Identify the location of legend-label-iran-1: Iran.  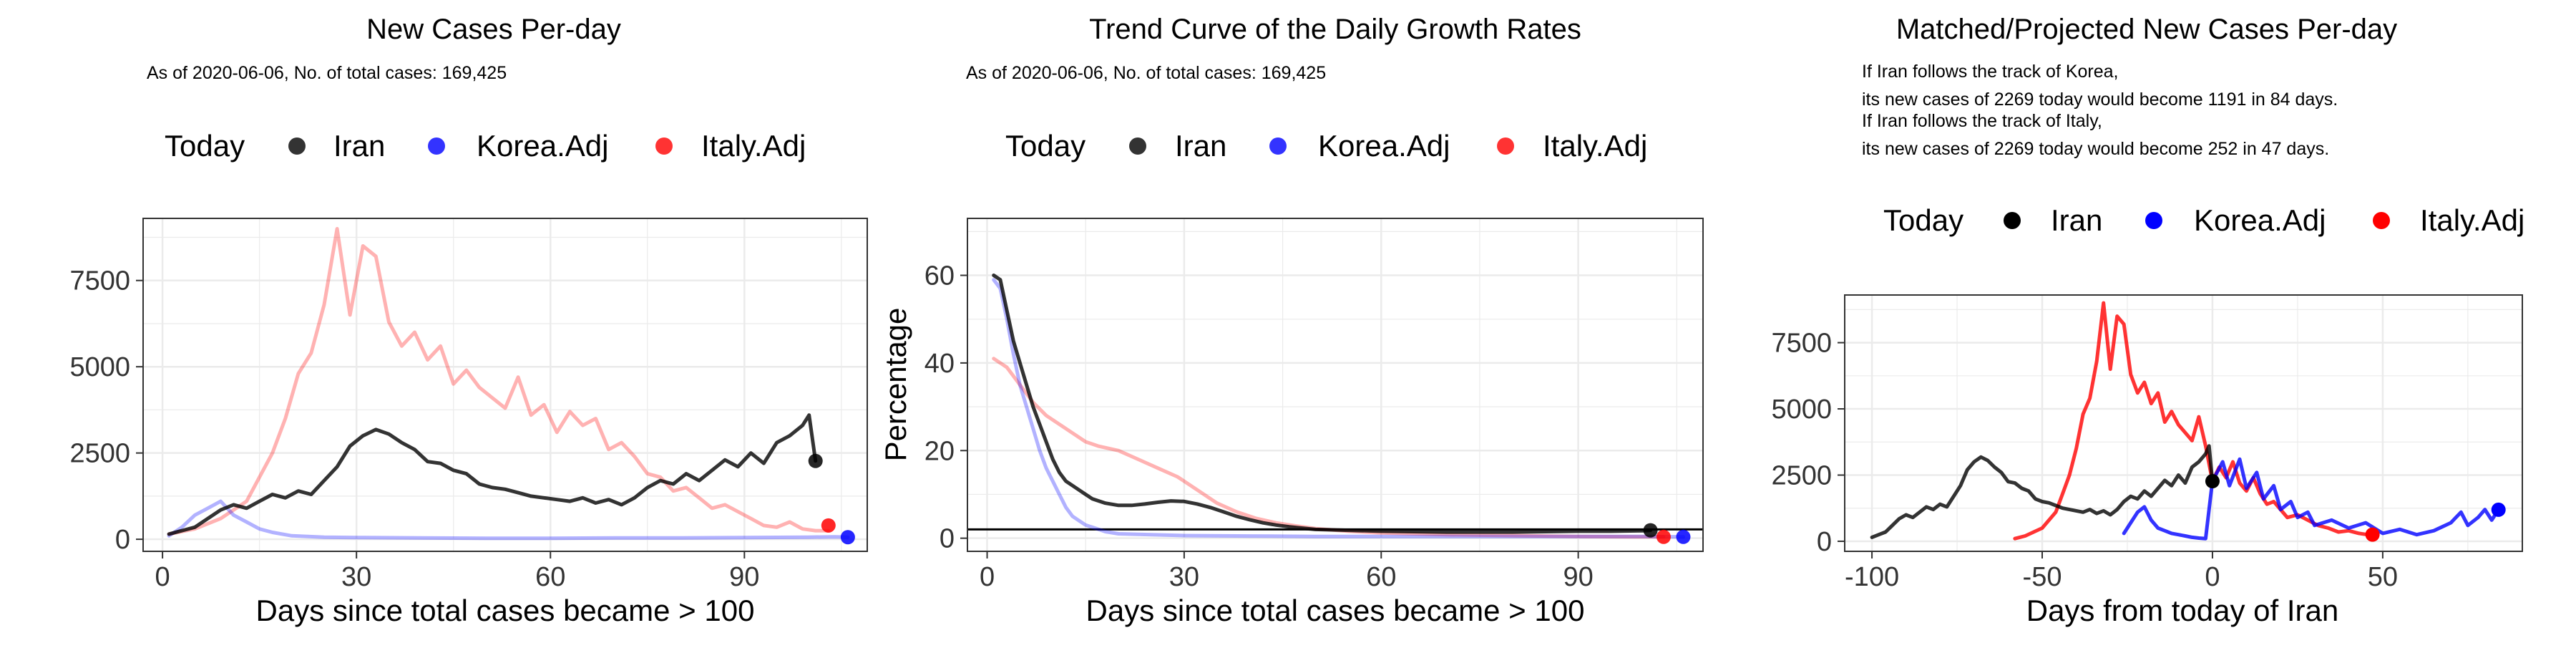
(359, 146).